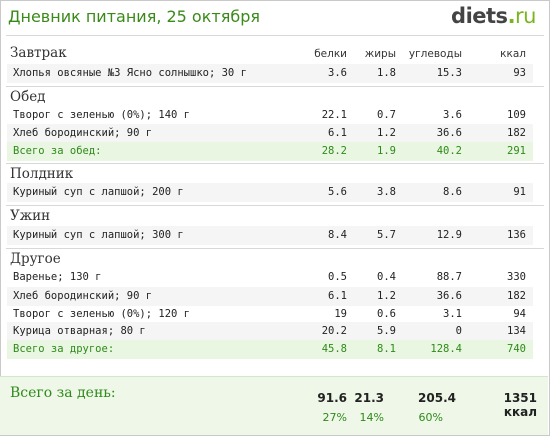  Describe the element at coordinates (452, 192) in the screenshot. I see `food-carbs: 8.6` at that location.